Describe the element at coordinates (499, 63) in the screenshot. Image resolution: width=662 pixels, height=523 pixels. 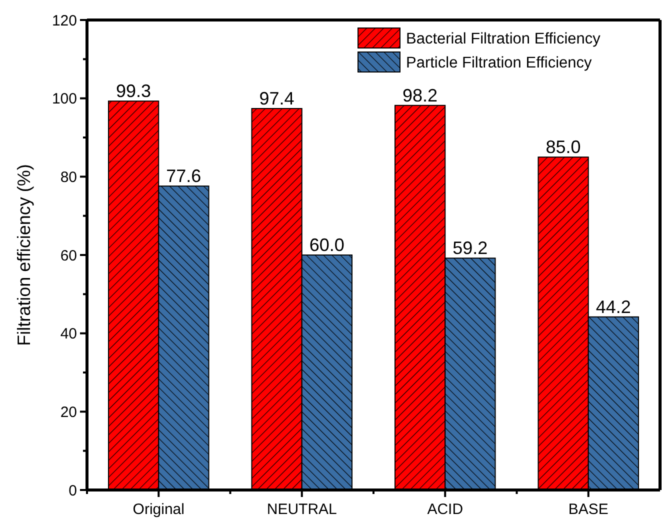
I see `legend-label: Particle Filtration Efficiency` at that location.